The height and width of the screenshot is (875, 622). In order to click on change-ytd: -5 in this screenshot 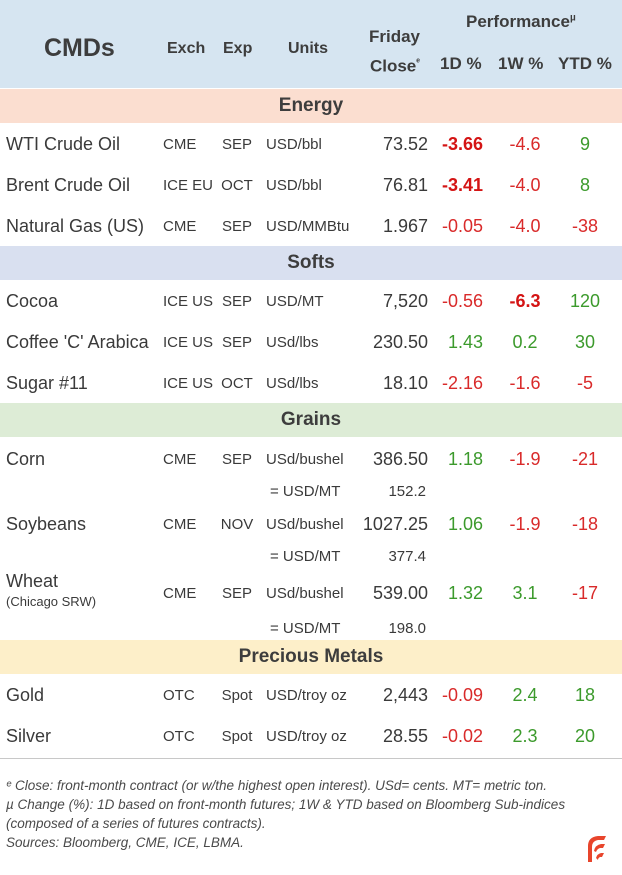, I will do `click(584, 383)`.